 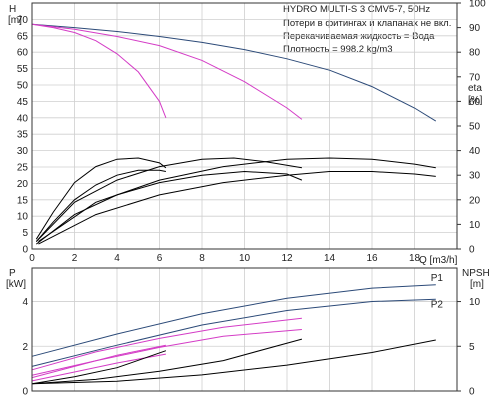 I want to click on bottom-y2label-npsh: NPSH, so click(x=476, y=273).